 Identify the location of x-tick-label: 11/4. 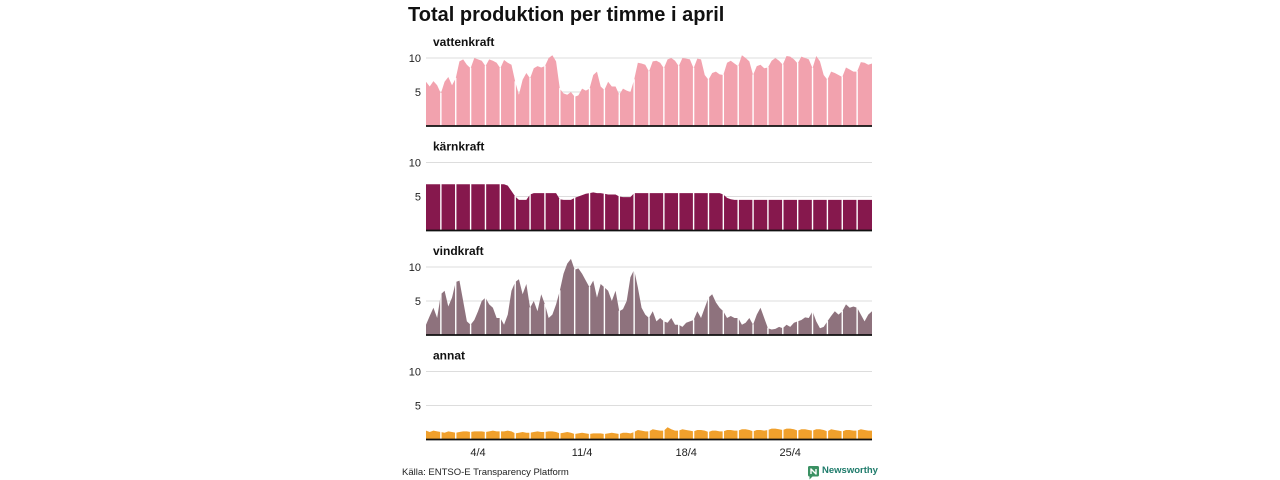
(582, 453).